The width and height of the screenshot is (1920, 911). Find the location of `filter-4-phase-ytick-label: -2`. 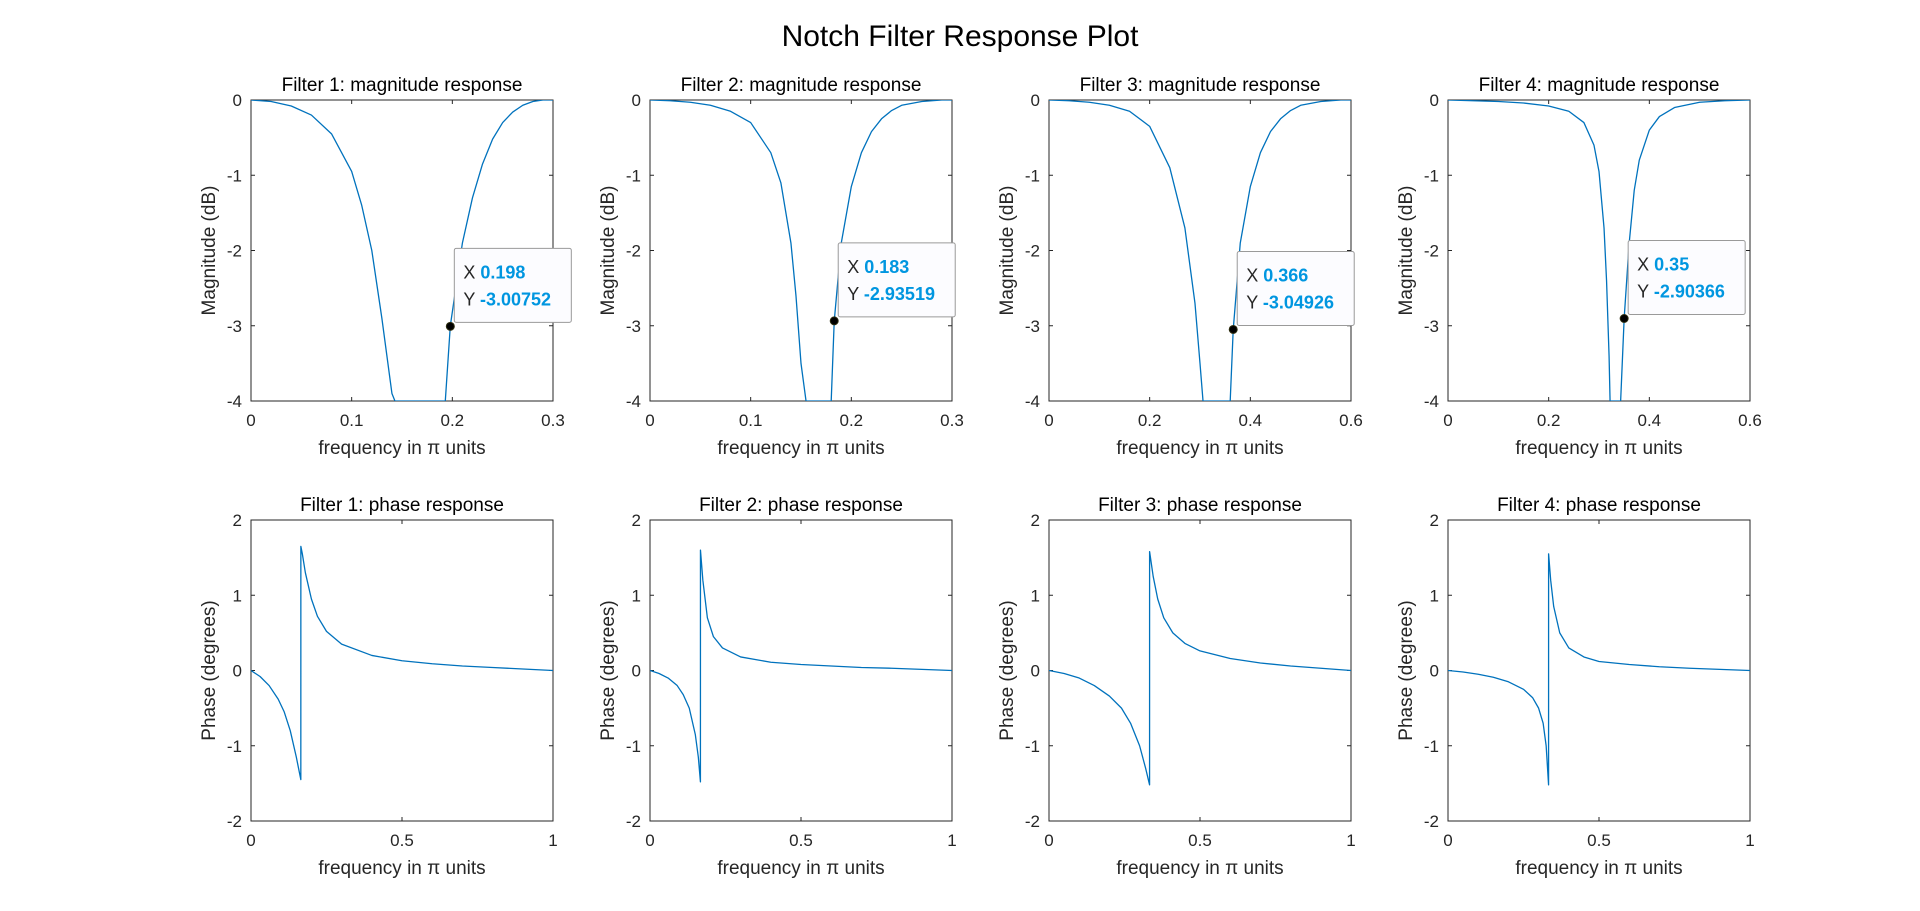

filter-4-phase-ytick-label: -2 is located at coordinates (1431, 821).